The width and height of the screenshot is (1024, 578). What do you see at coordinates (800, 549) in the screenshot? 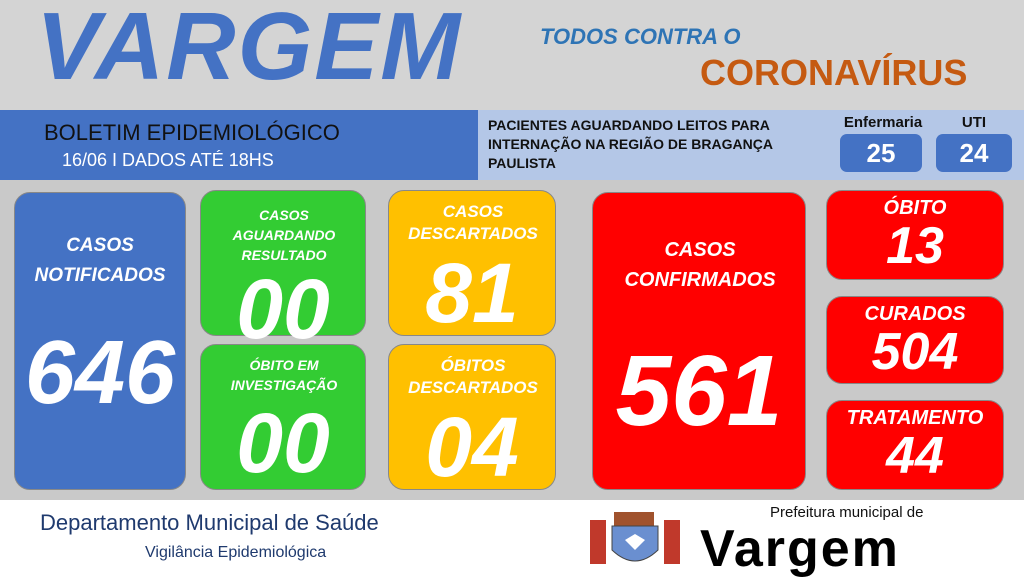
I see `logo-vargem: Vargem` at bounding box center [800, 549].